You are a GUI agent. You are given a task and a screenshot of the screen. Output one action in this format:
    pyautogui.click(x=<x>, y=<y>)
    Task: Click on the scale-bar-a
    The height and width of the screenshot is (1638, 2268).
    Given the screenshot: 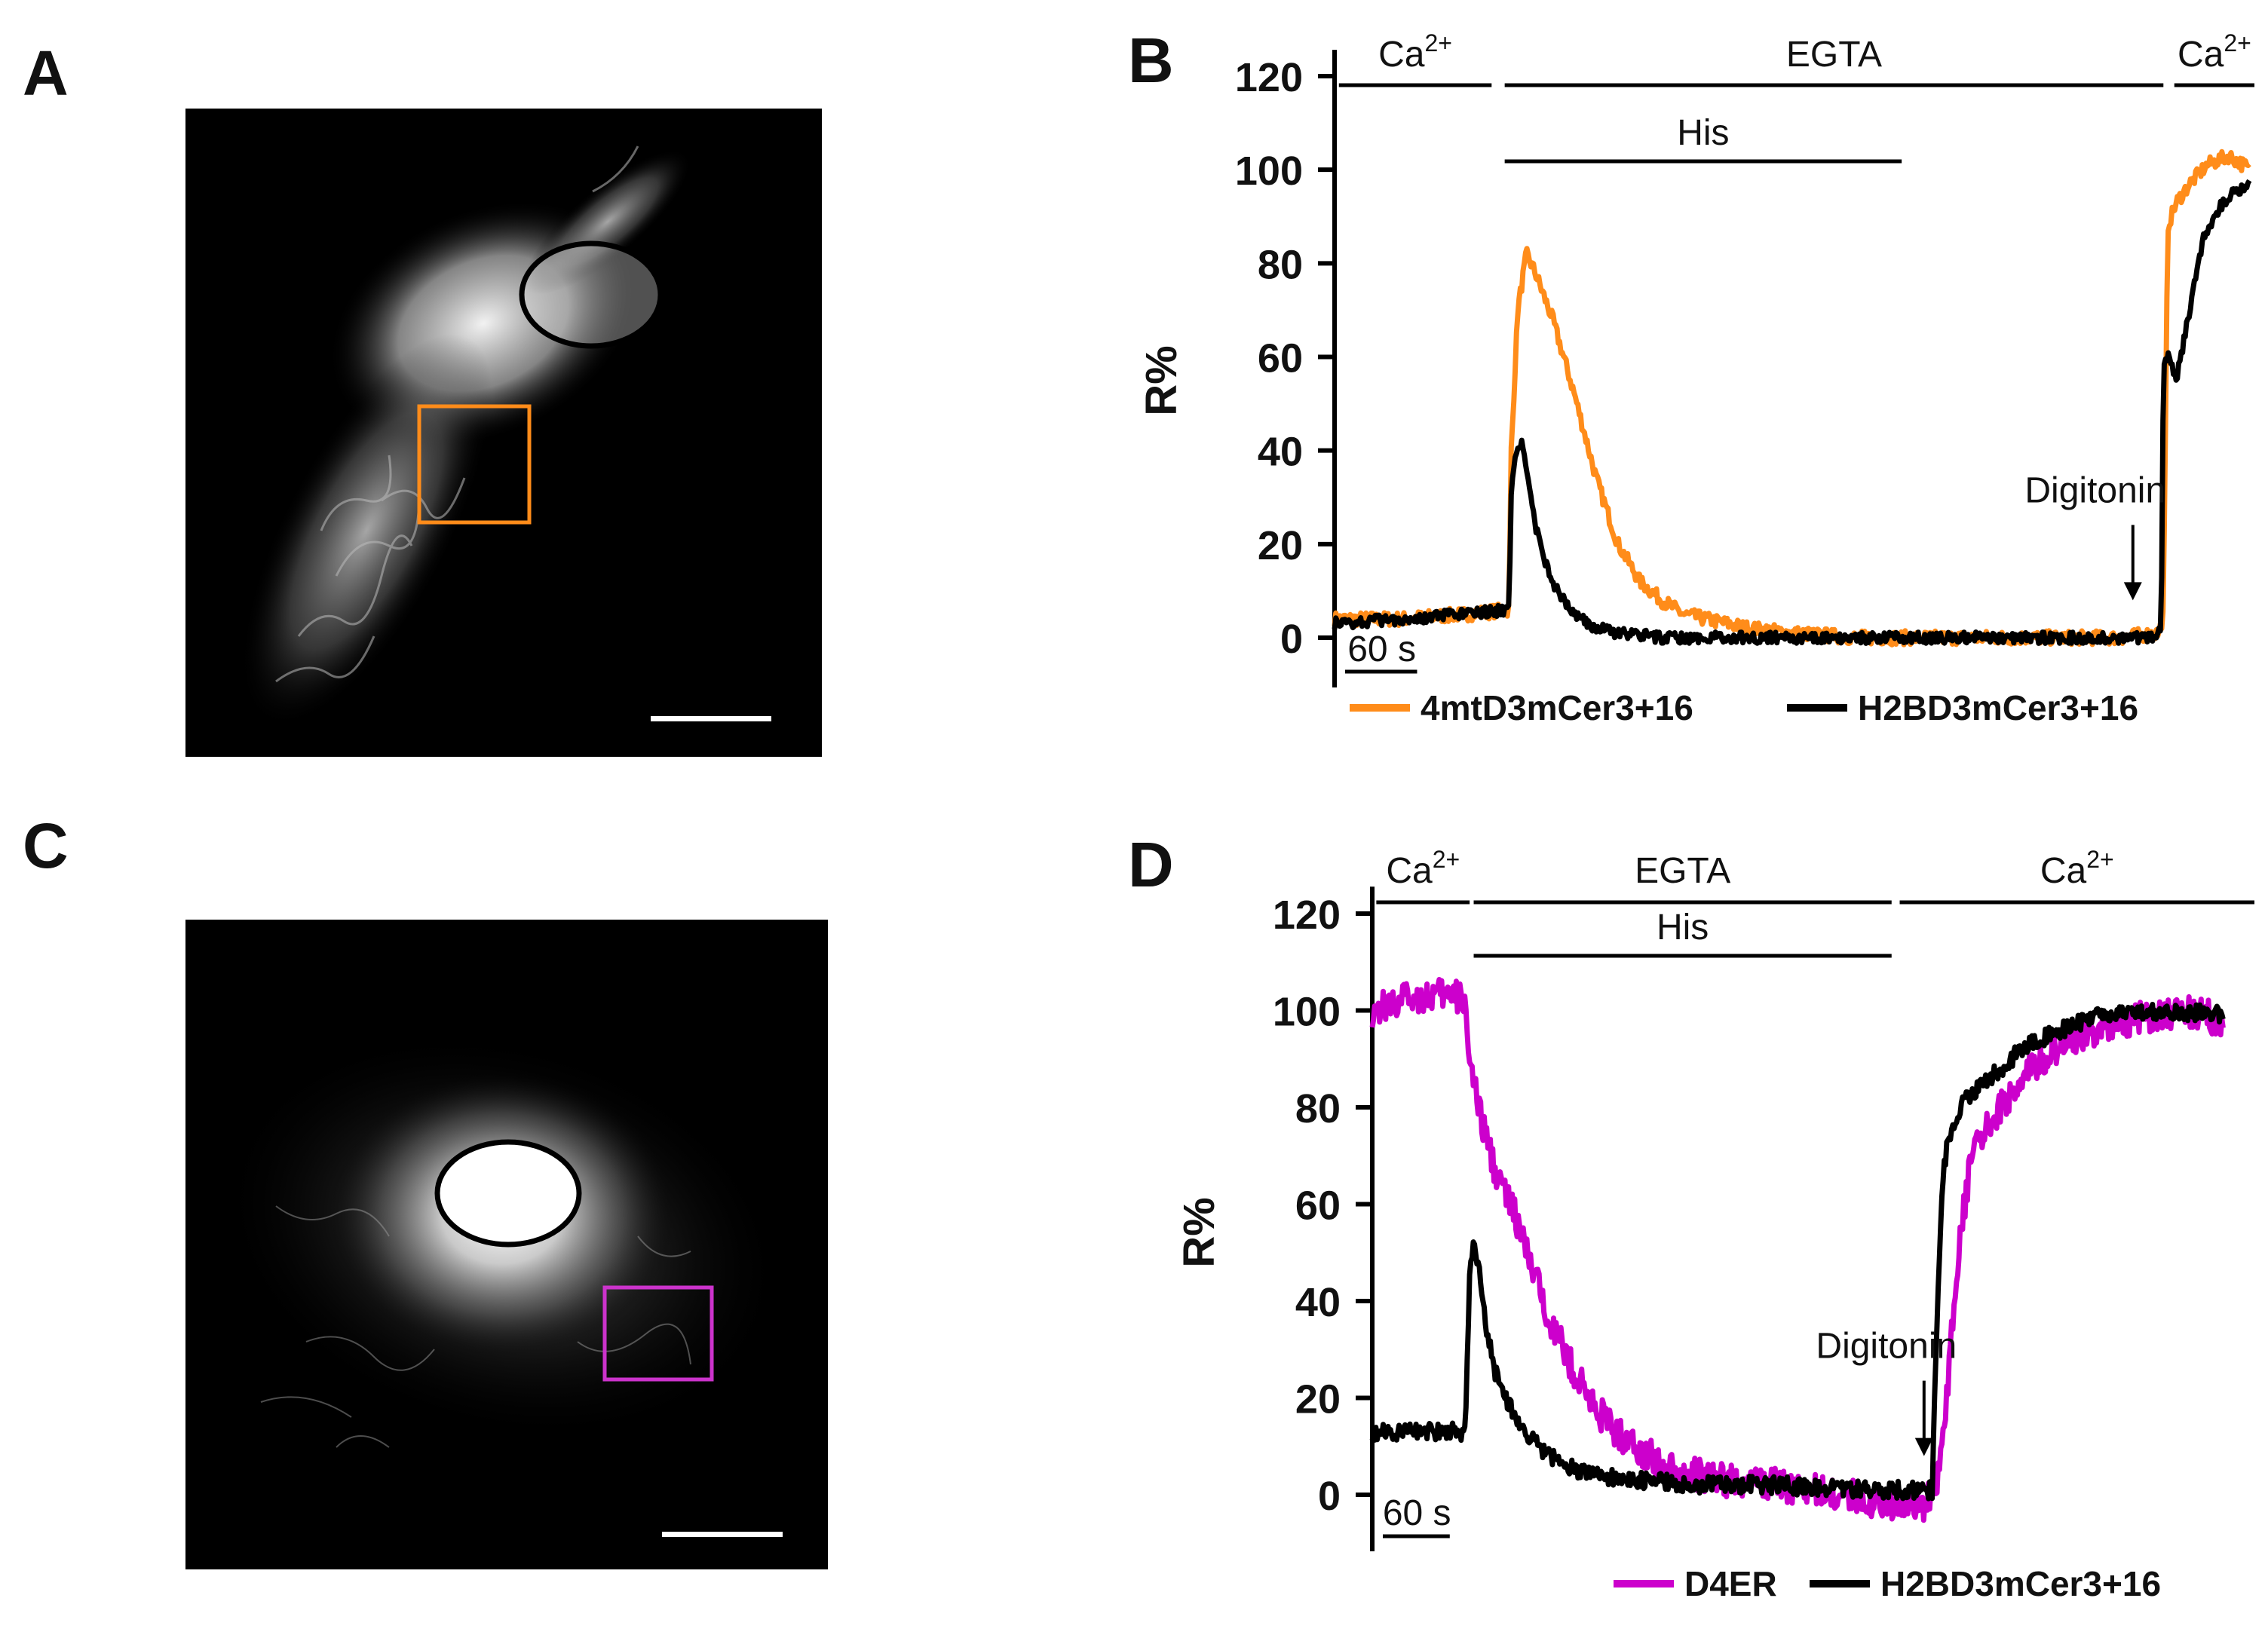 What is the action you would take?
    pyautogui.click(x=711, y=718)
    